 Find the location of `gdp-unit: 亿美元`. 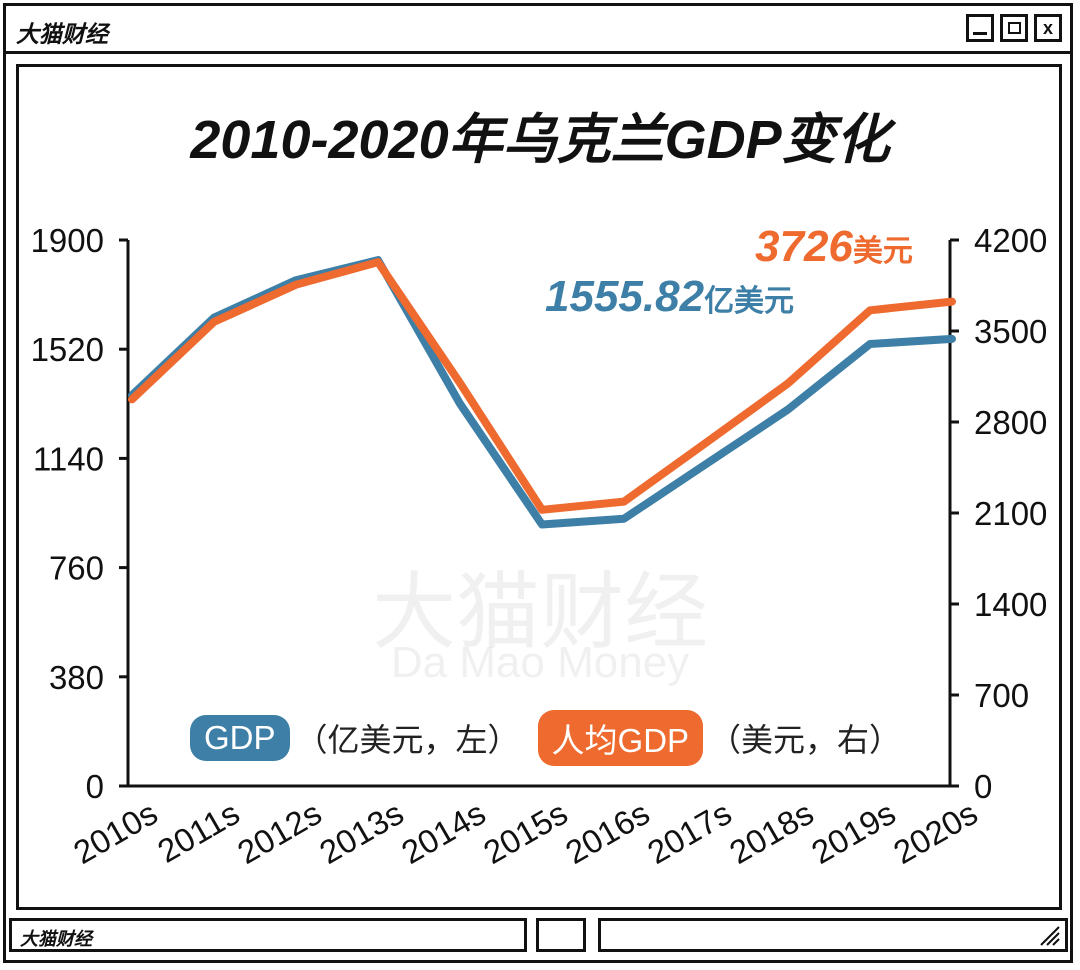

gdp-unit: 亿美元 is located at coordinates (749, 301).